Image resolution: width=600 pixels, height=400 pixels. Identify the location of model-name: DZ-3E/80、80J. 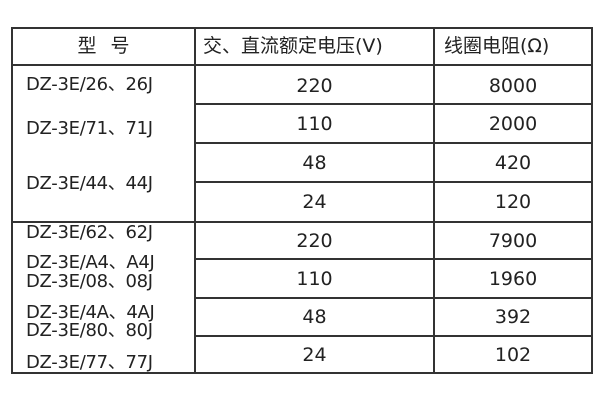
(89, 330).